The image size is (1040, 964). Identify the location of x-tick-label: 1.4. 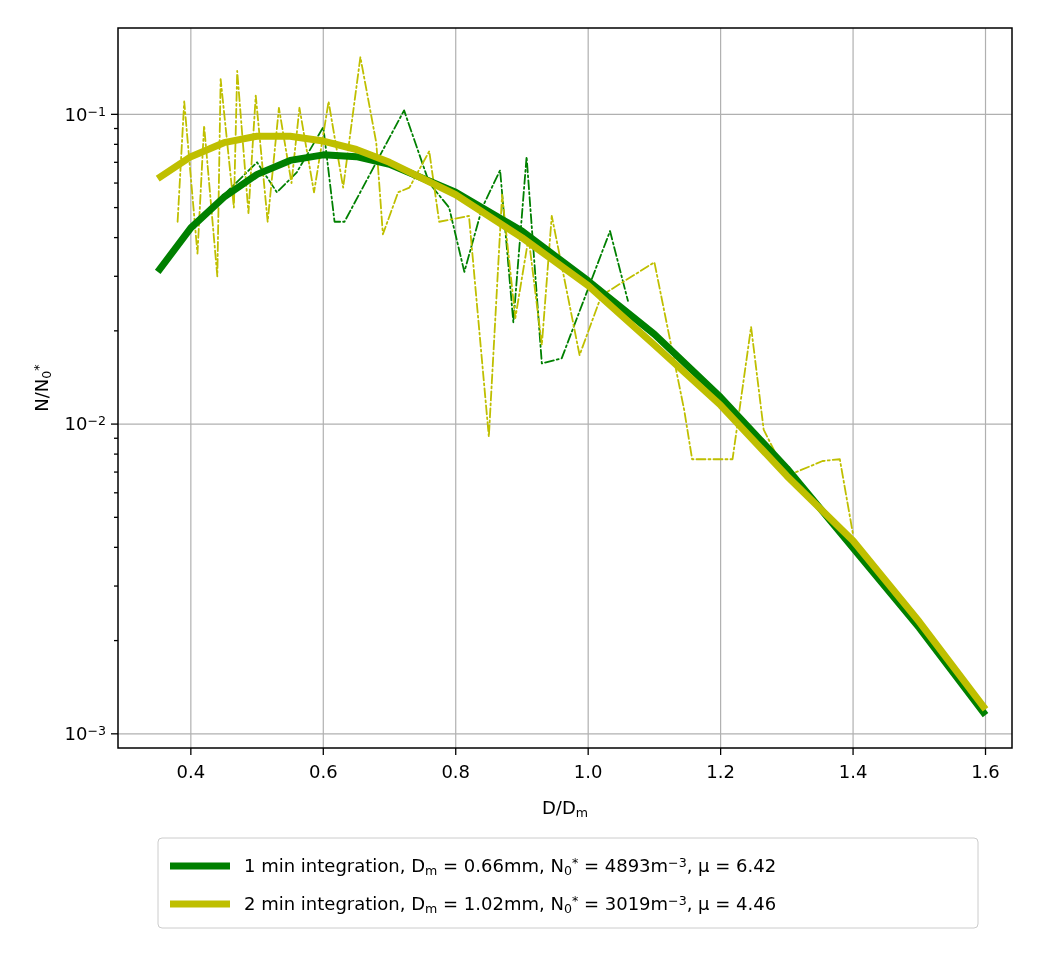
(853, 771).